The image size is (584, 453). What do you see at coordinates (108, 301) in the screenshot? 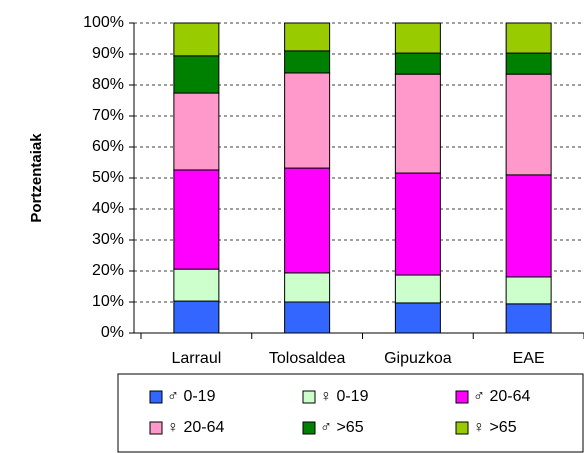
I see `y-tick-label: 10%` at bounding box center [108, 301].